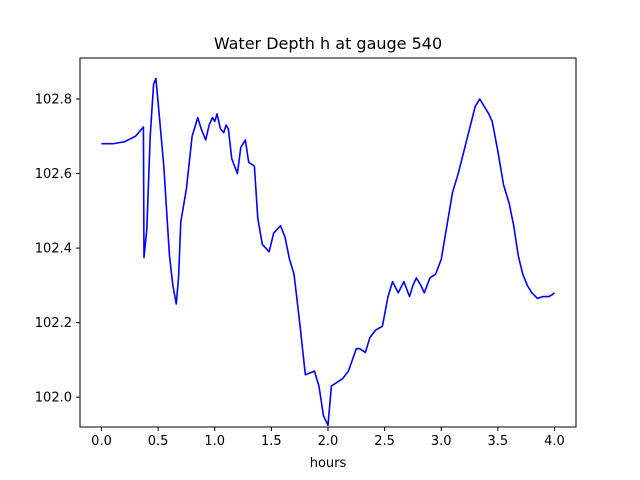  Describe the element at coordinates (101, 441) in the screenshot. I see `x-tick-label: 0.0` at that location.